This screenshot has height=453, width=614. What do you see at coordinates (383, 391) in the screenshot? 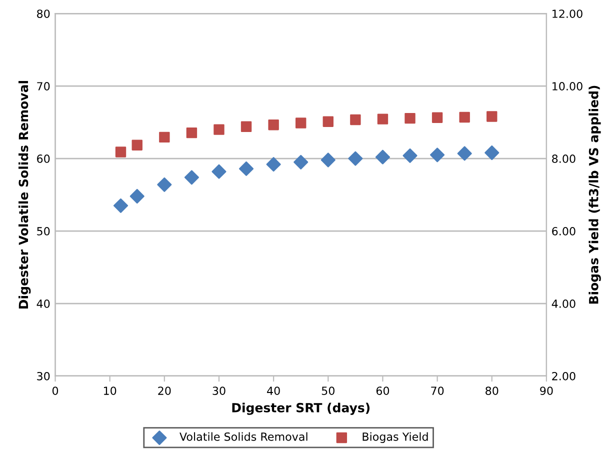
I see `x-tick-label: 60` at bounding box center [383, 391].